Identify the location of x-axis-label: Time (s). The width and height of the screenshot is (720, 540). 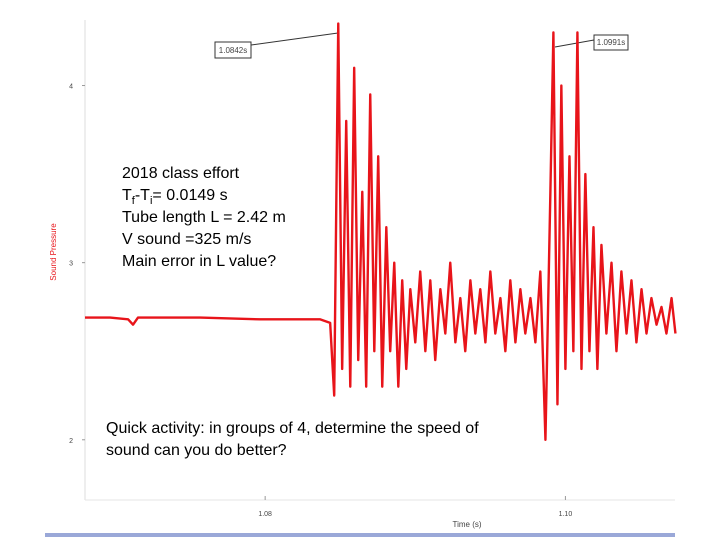
(466, 524).